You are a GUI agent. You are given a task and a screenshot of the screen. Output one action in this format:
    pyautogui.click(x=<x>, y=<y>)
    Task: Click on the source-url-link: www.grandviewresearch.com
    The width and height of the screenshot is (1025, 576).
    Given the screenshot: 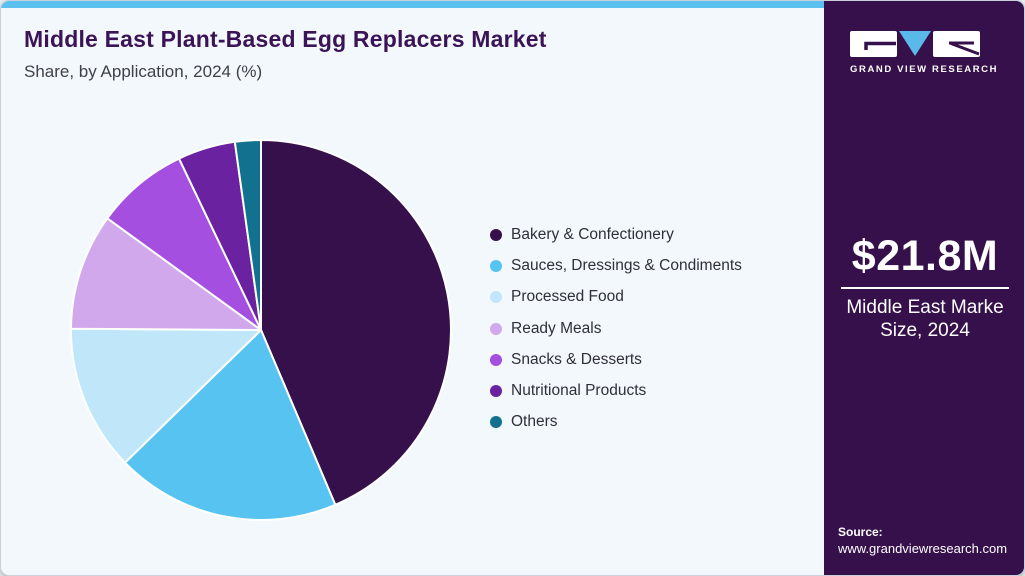 What is the action you would take?
    pyautogui.click(x=923, y=548)
    